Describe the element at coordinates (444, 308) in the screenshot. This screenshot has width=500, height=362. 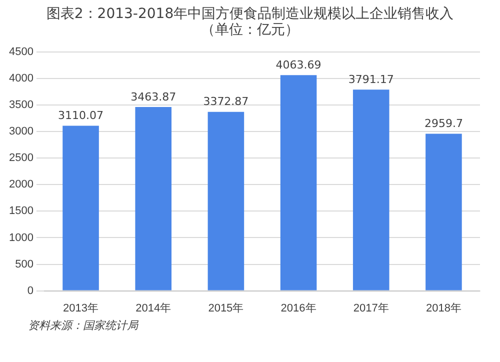
I see `x-tick-label: 2018年` at that location.